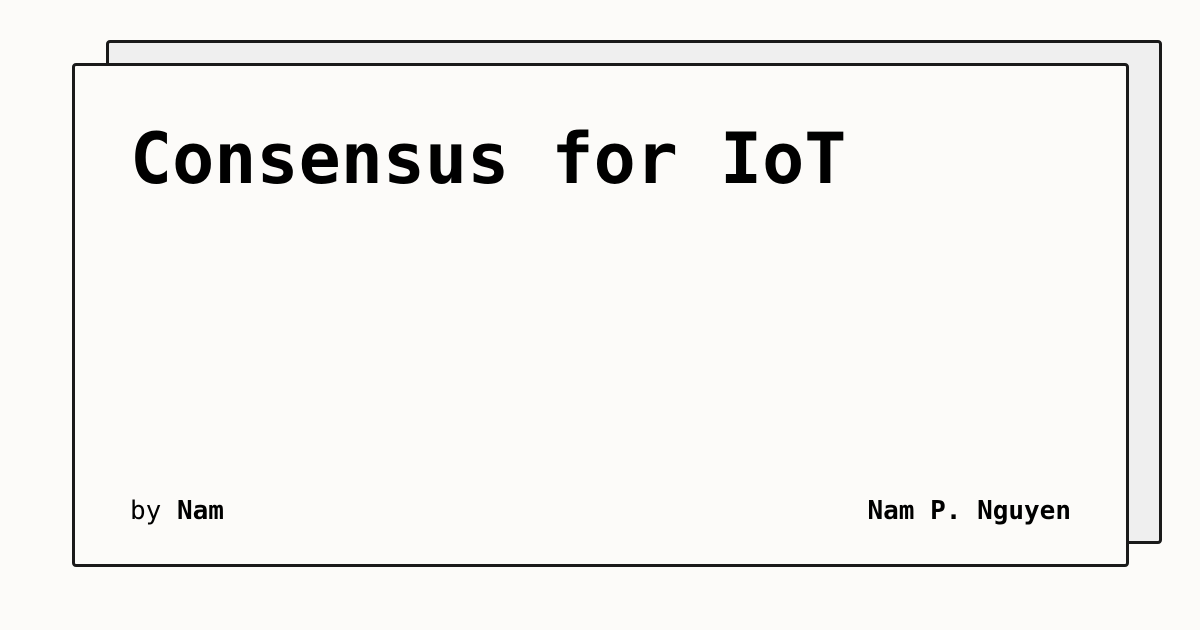 The height and width of the screenshot is (630, 1200). I want to click on byline: by Nam, so click(177, 511).